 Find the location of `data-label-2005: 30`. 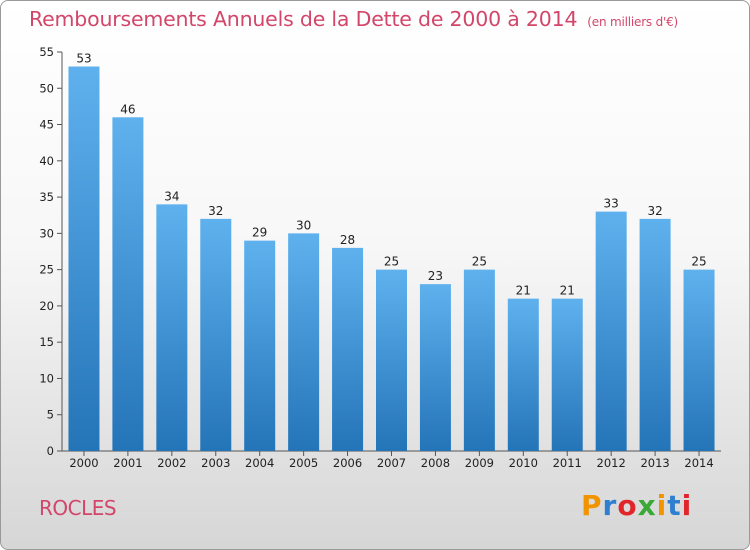

data-label-2005: 30 is located at coordinates (303, 225).